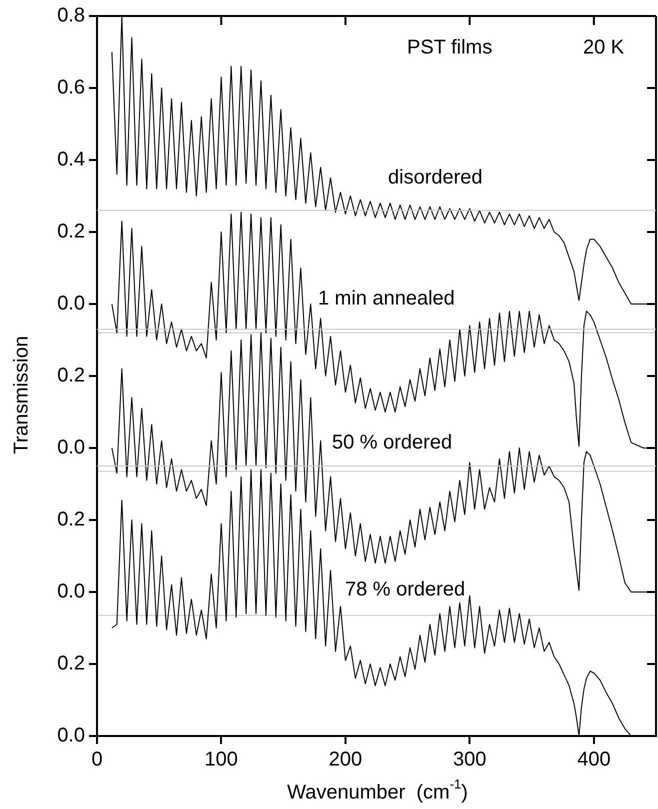 Image resolution: width=658 pixels, height=809 pixels. I want to click on series-label: disordered, so click(435, 177).